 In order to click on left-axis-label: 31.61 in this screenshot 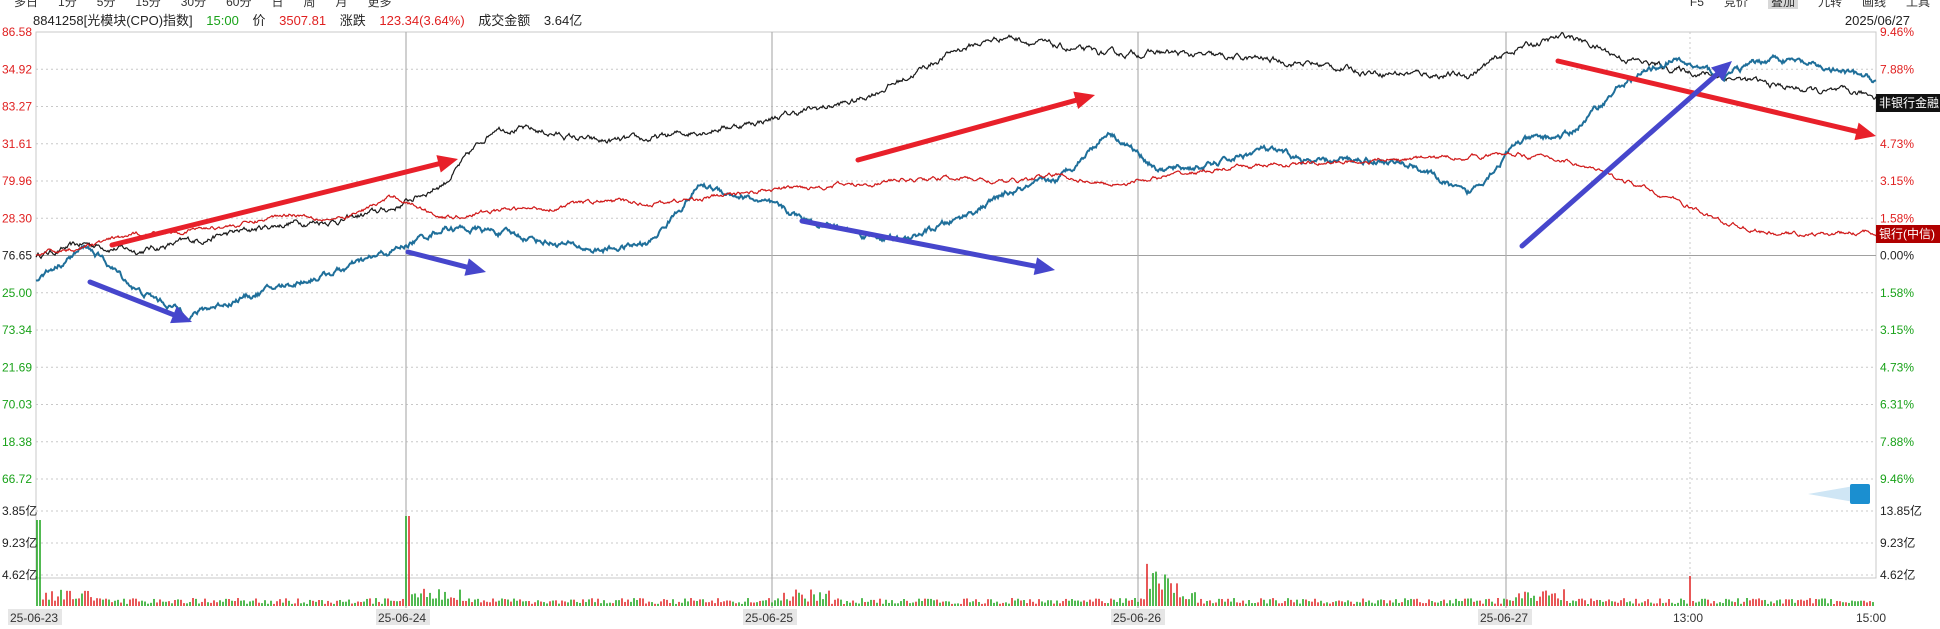, I will do `click(17, 144)`.